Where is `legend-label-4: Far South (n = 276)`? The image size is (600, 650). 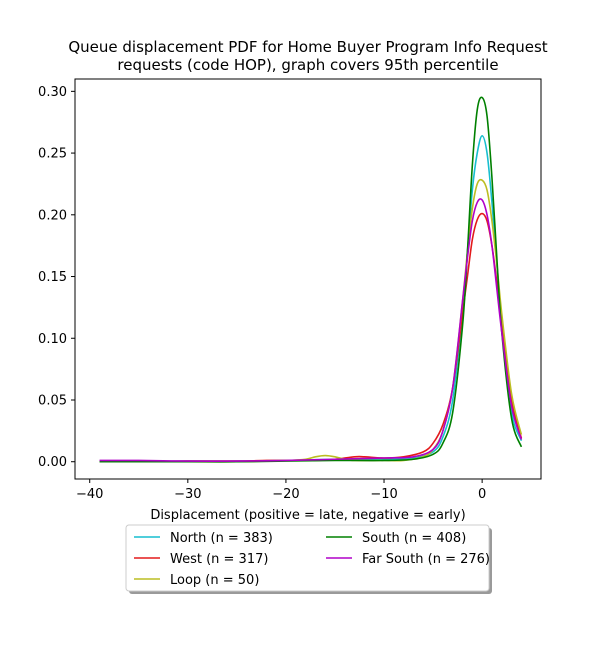 legend-label-4: Far South (n = 276) is located at coordinates (426, 559).